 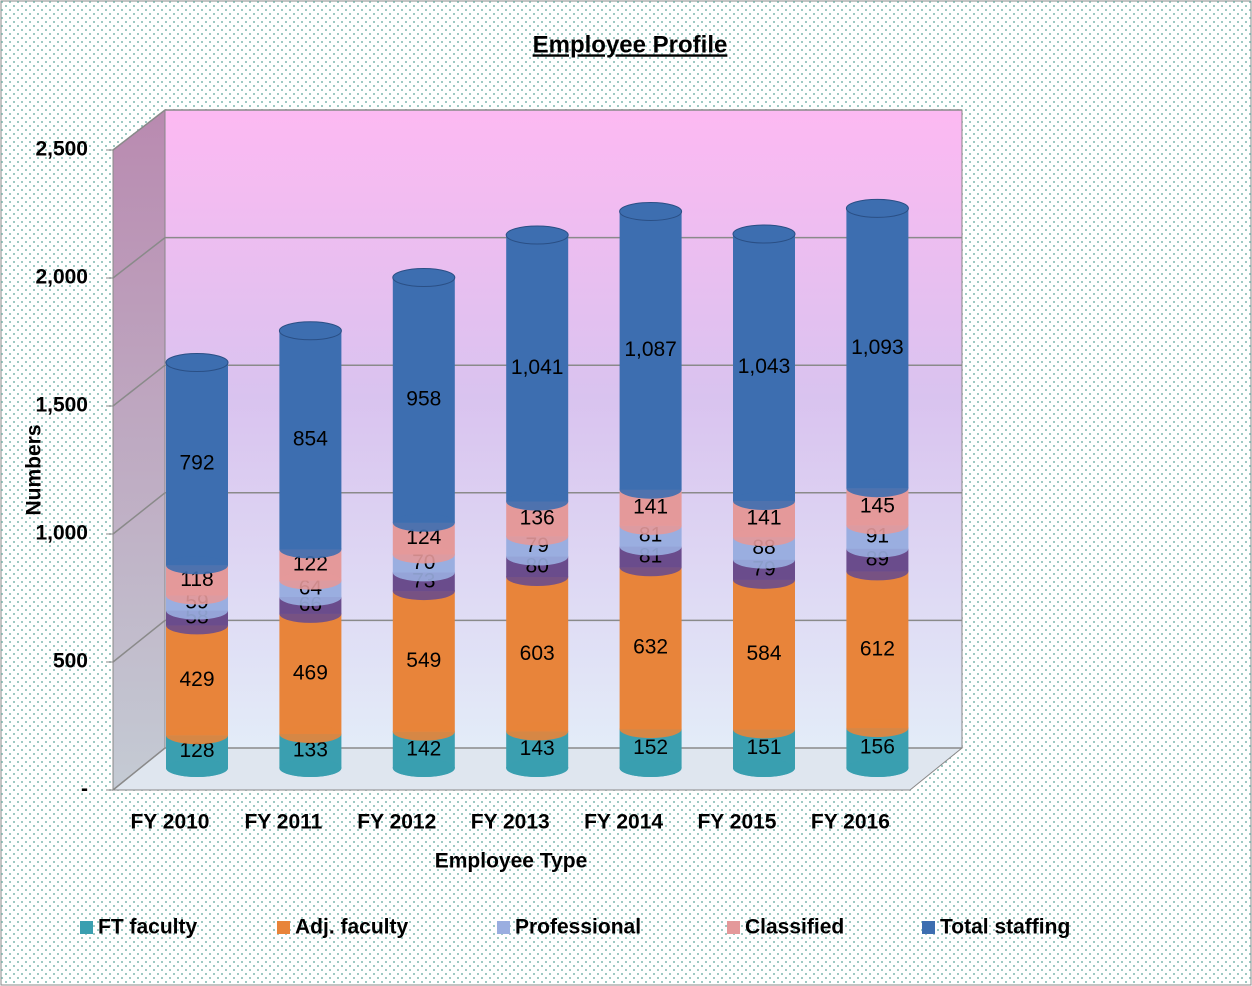 I want to click on data-label: 584, so click(x=763, y=653).